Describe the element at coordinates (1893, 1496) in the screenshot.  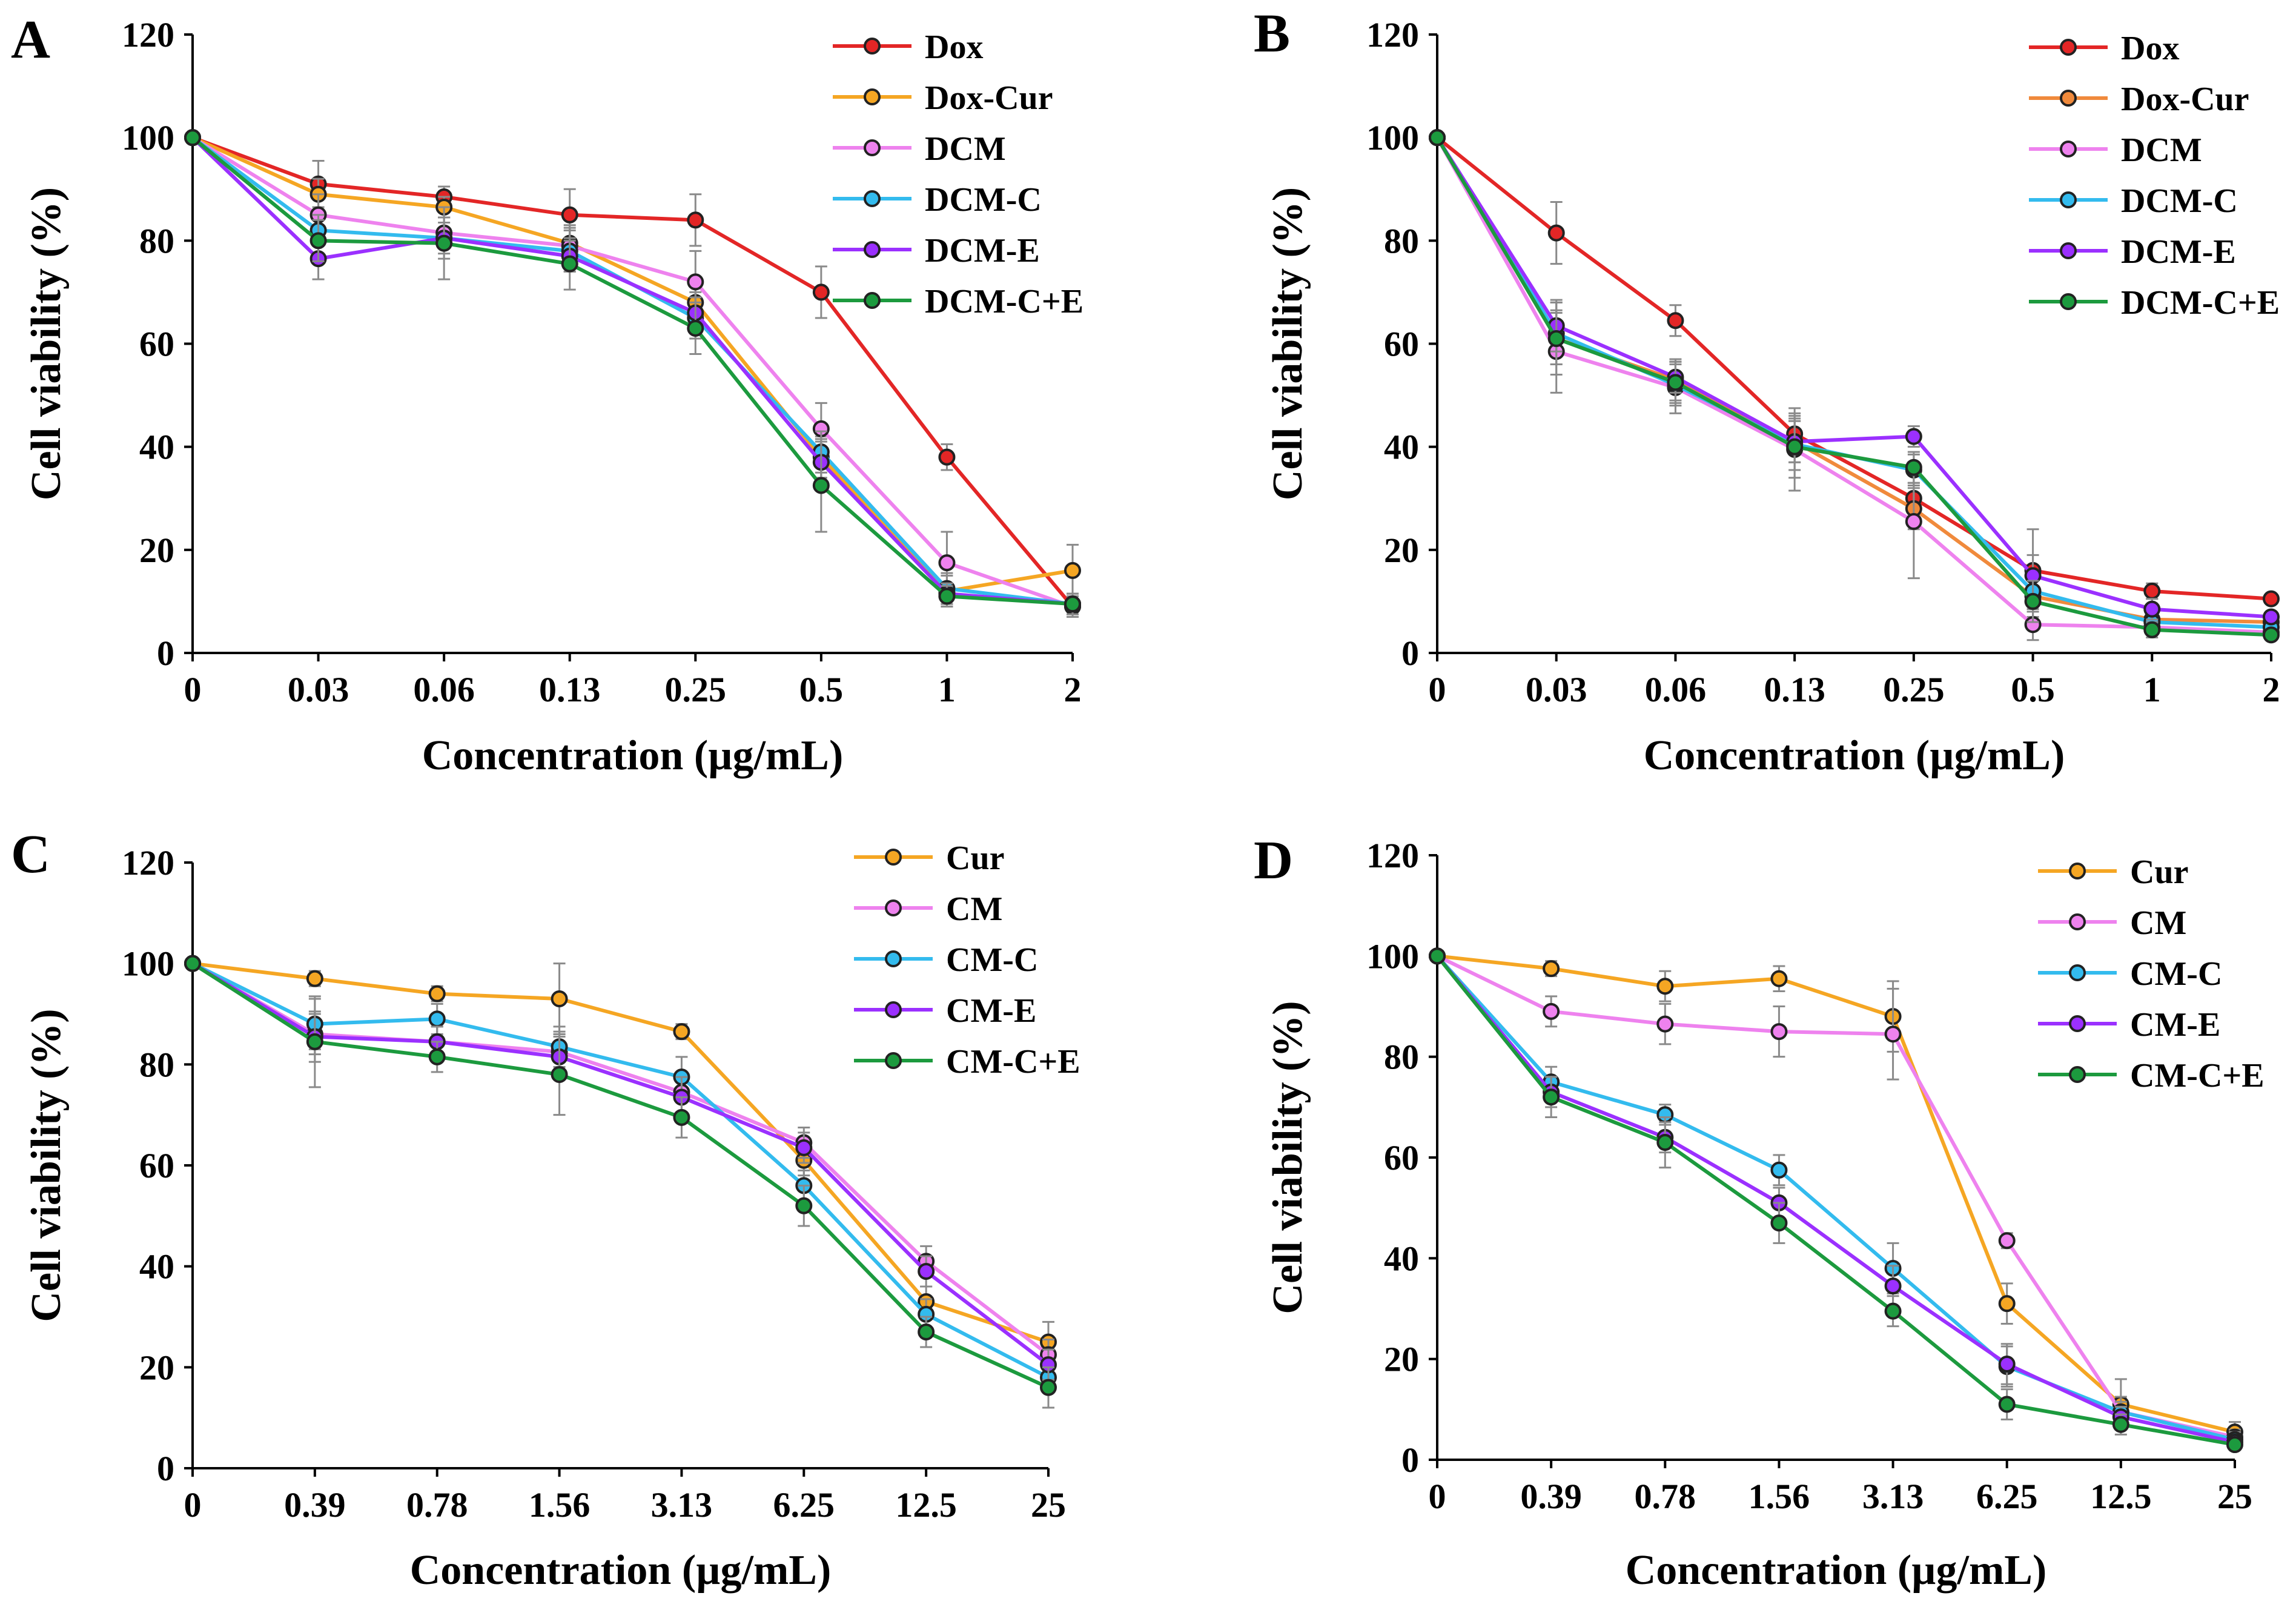
I see `x-tick-label: 3.13` at that location.